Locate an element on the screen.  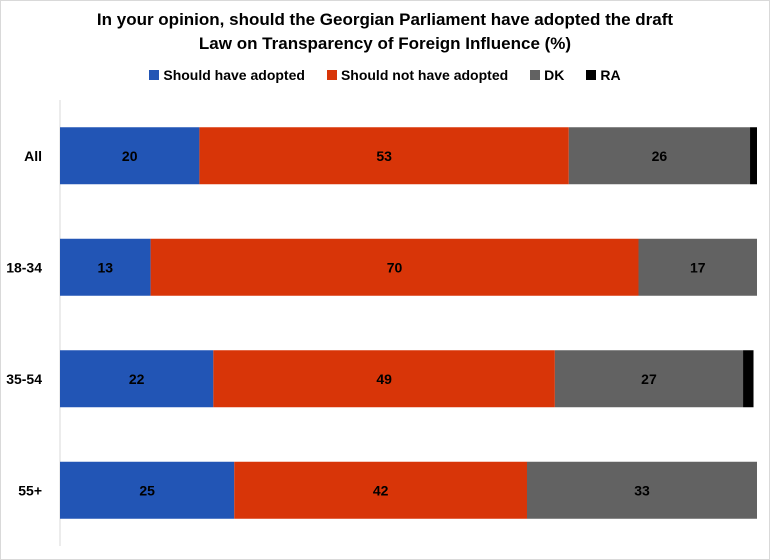
legend-swatch-ra is located at coordinates (591, 75).